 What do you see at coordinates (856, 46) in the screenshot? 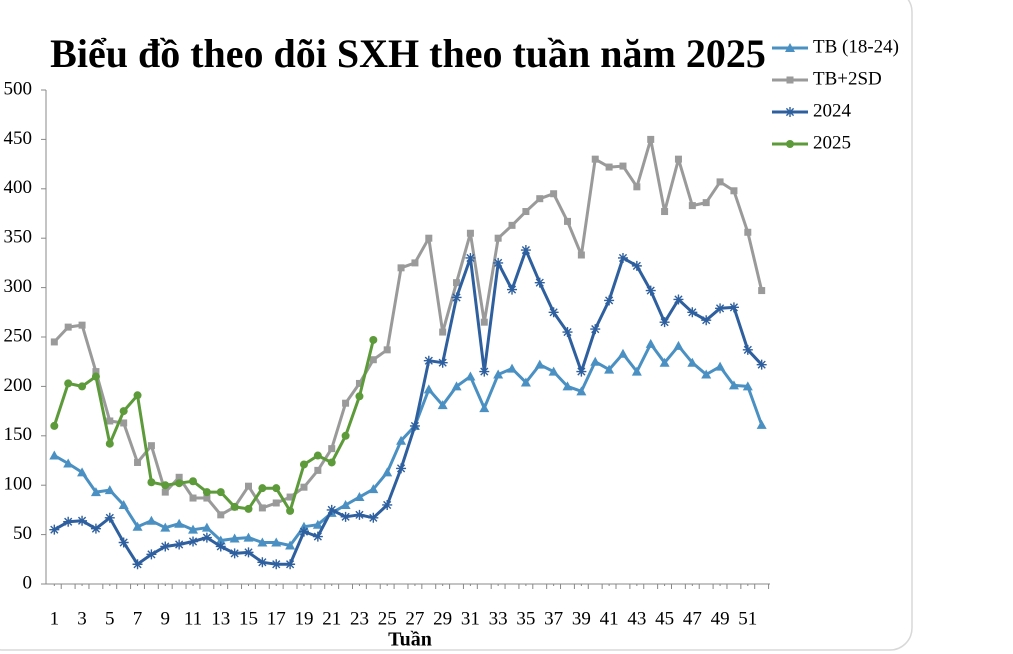
I see `legend-label: TB (18-24)` at bounding box center [856, 46].